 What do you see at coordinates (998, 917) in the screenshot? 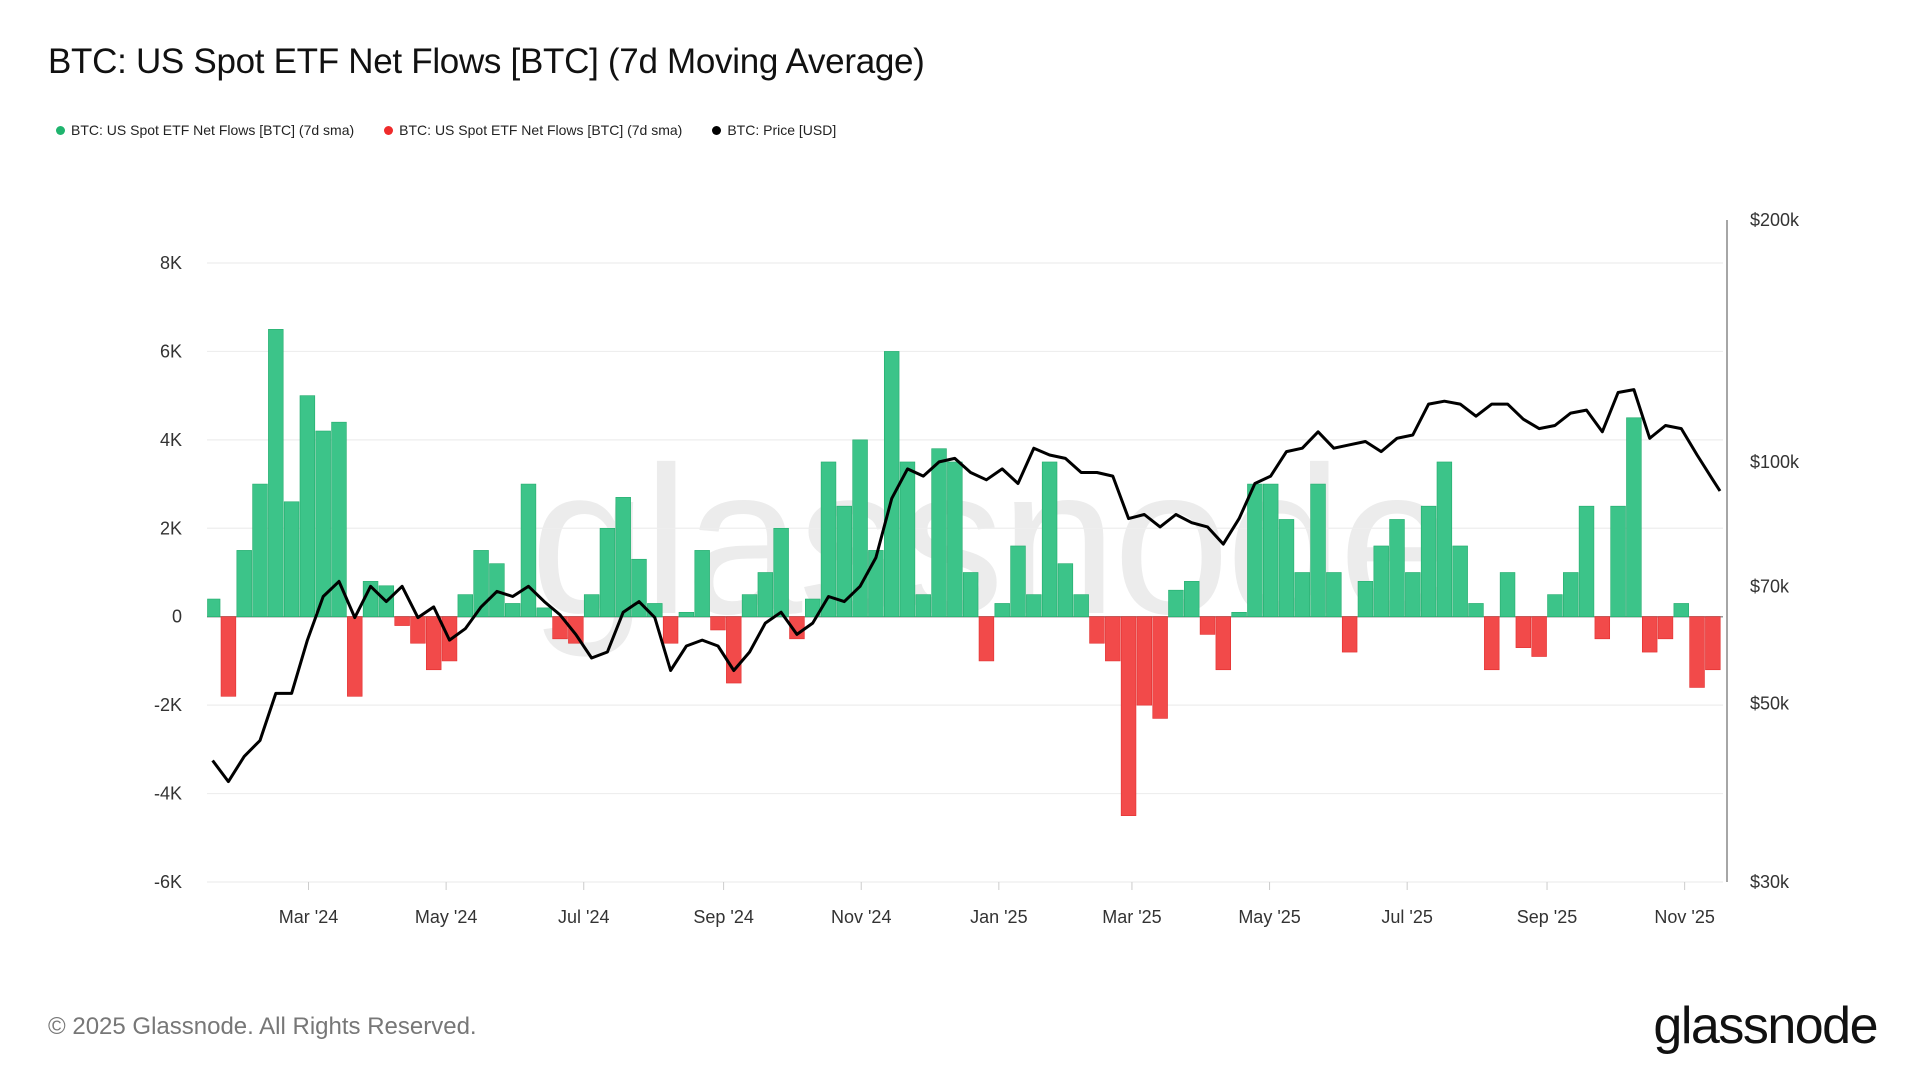
I see `x-tick-label: Jan '25` at bounding box center [998, 917].